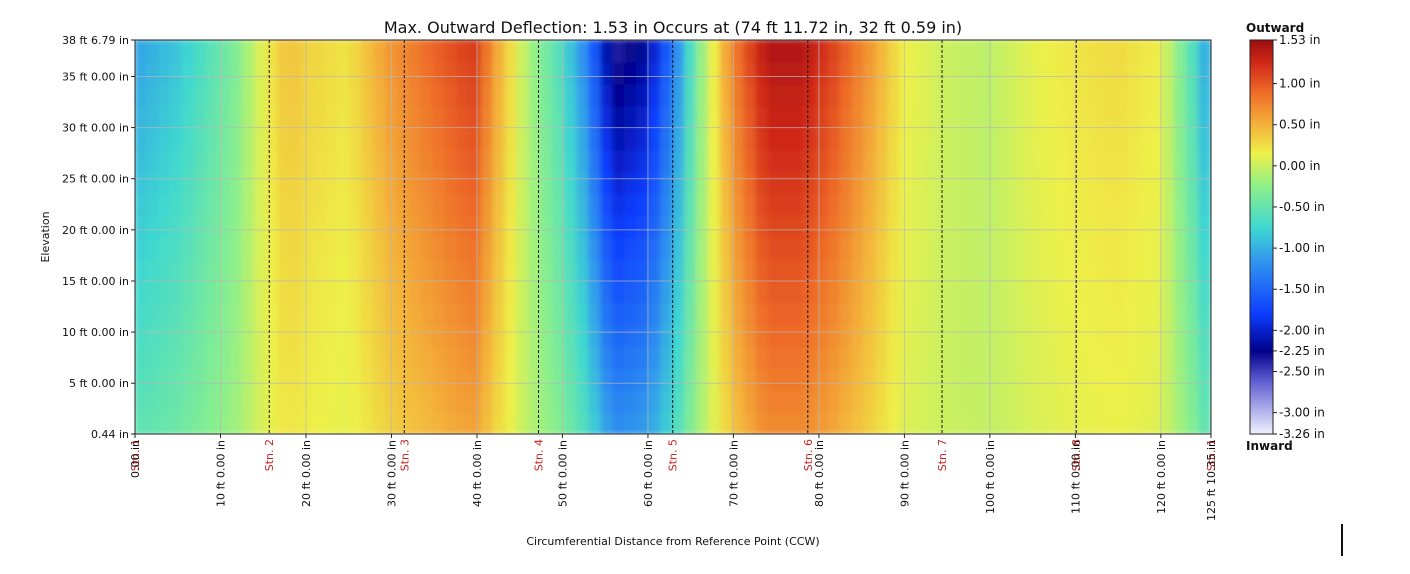  What do you see at coordinates (110, 434) in the screenshot?
I see `y-tick-label: 0.44 in` at bounding box center [110, 434].